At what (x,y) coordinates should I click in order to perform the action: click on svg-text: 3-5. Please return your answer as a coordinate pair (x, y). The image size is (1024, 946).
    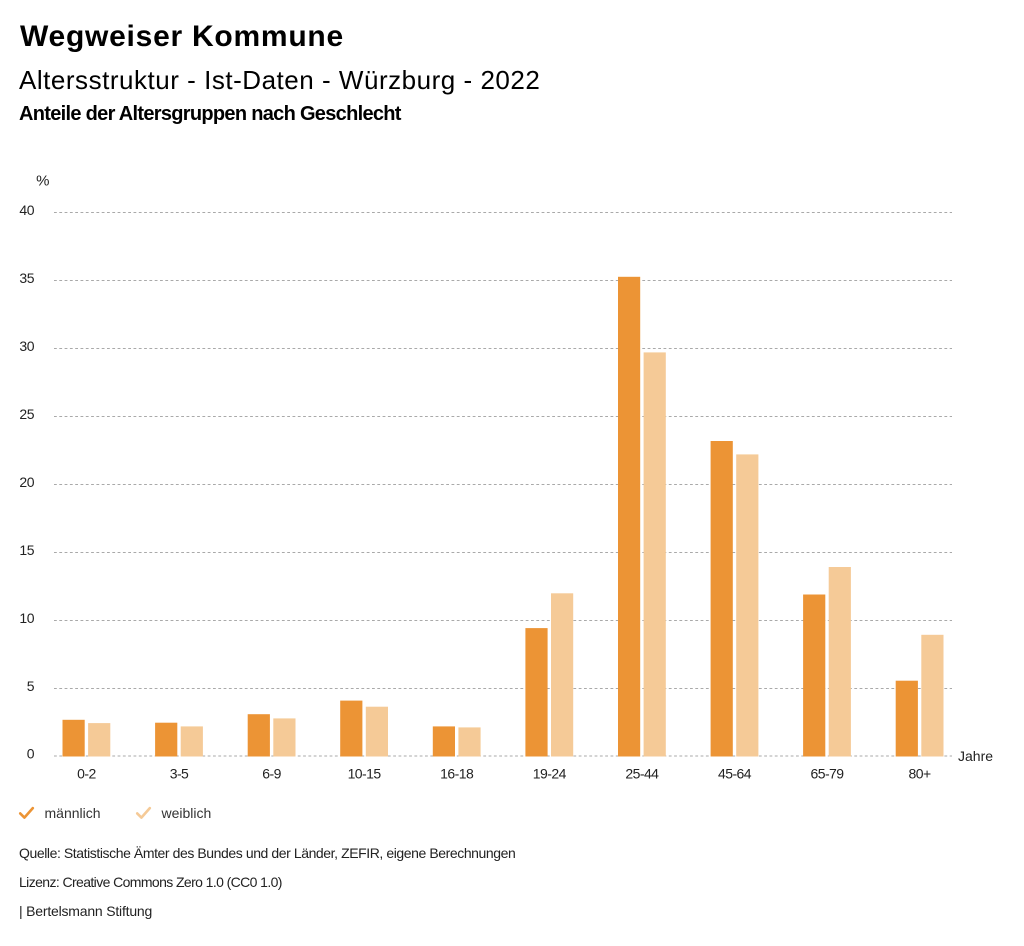
    Looking at the image, I should click on (179, 774).